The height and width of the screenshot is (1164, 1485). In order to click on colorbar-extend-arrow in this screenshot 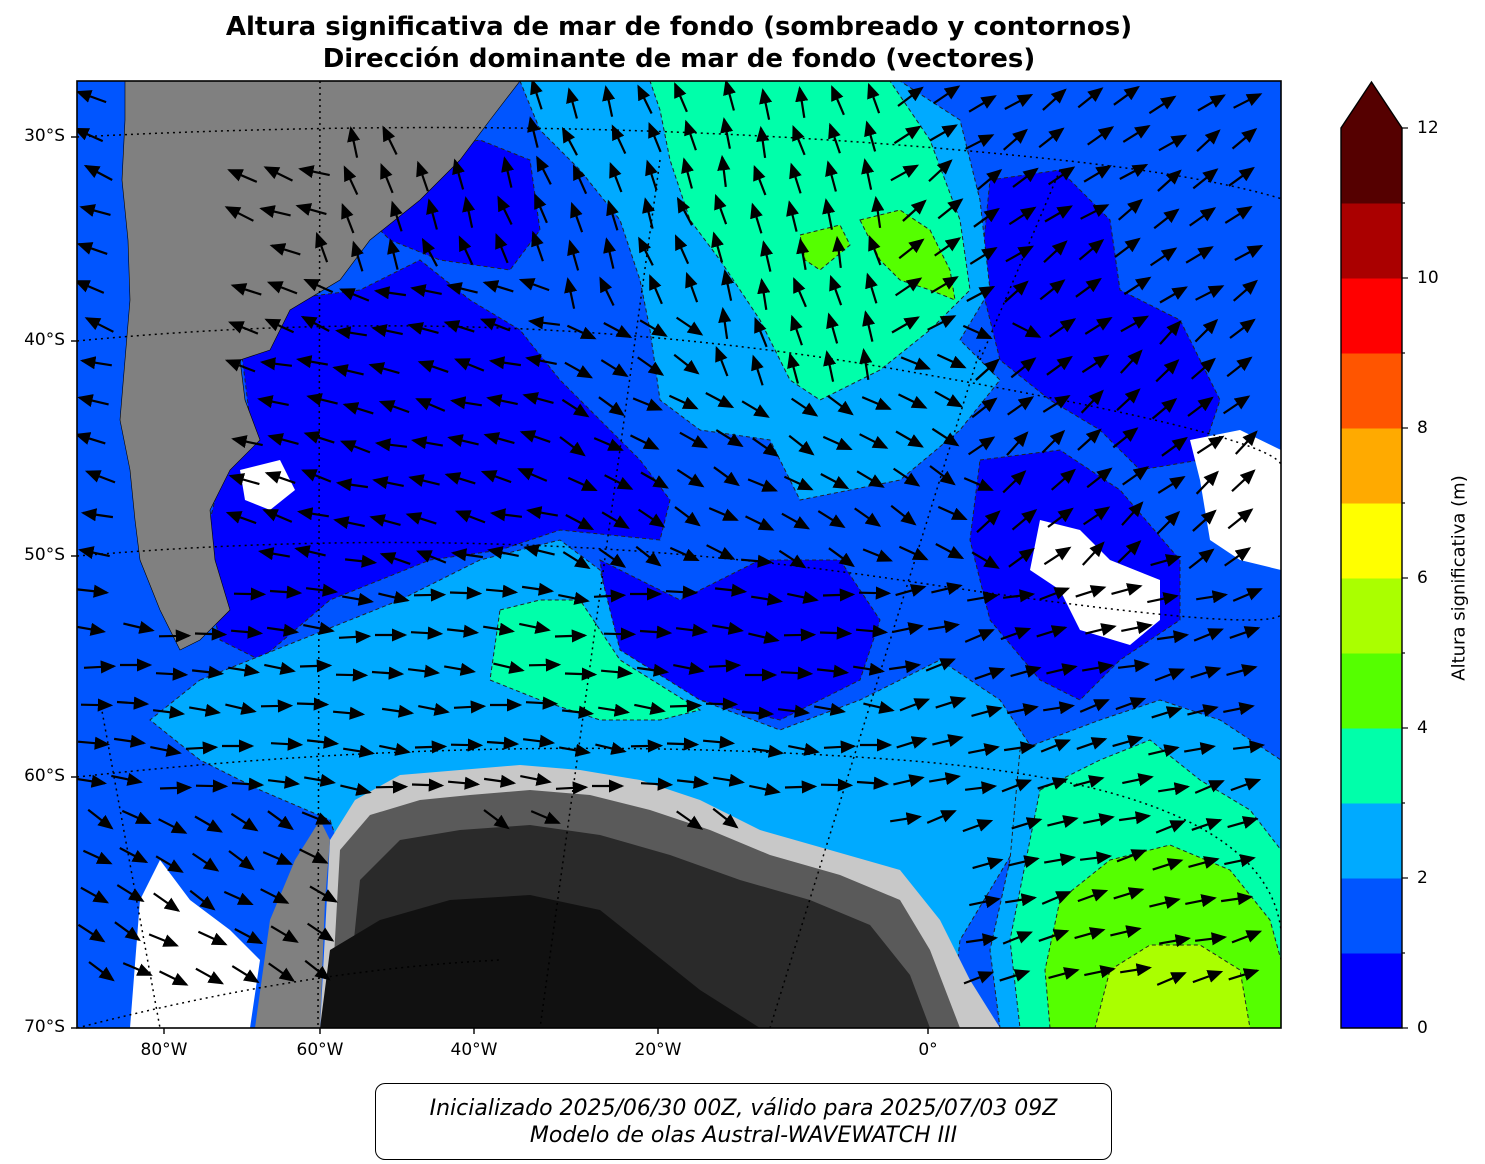, I will do `click(1371, 105)`.